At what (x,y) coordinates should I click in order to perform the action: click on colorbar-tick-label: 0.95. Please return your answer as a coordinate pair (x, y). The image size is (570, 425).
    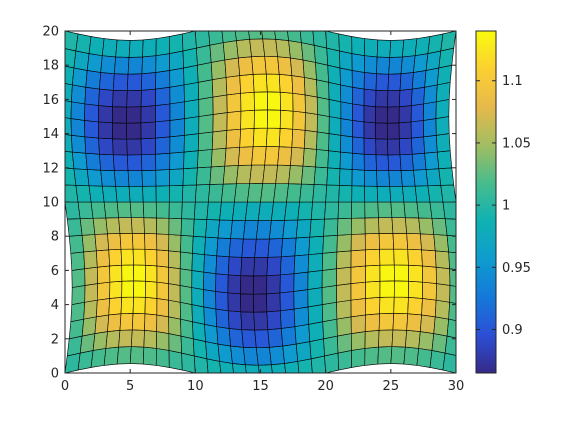
    Looking at the image, I should click on (516, 268).